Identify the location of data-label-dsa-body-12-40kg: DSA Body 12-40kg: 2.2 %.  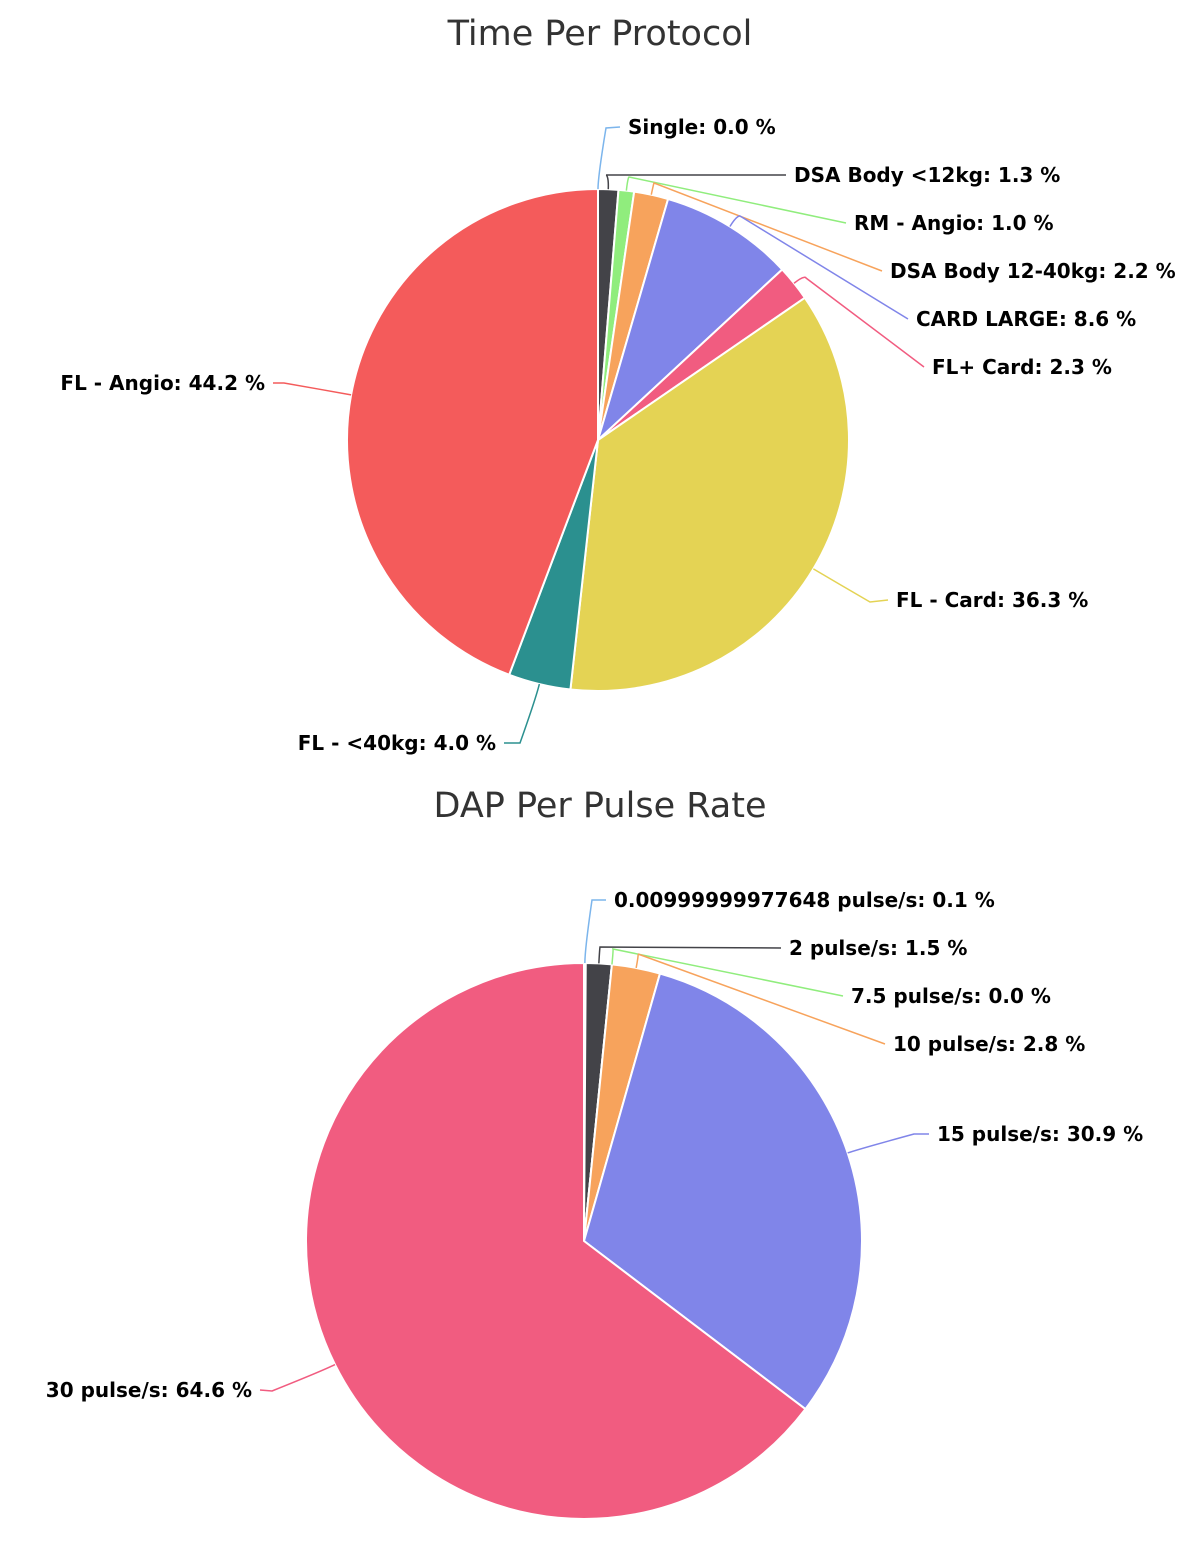
(1033, 271).